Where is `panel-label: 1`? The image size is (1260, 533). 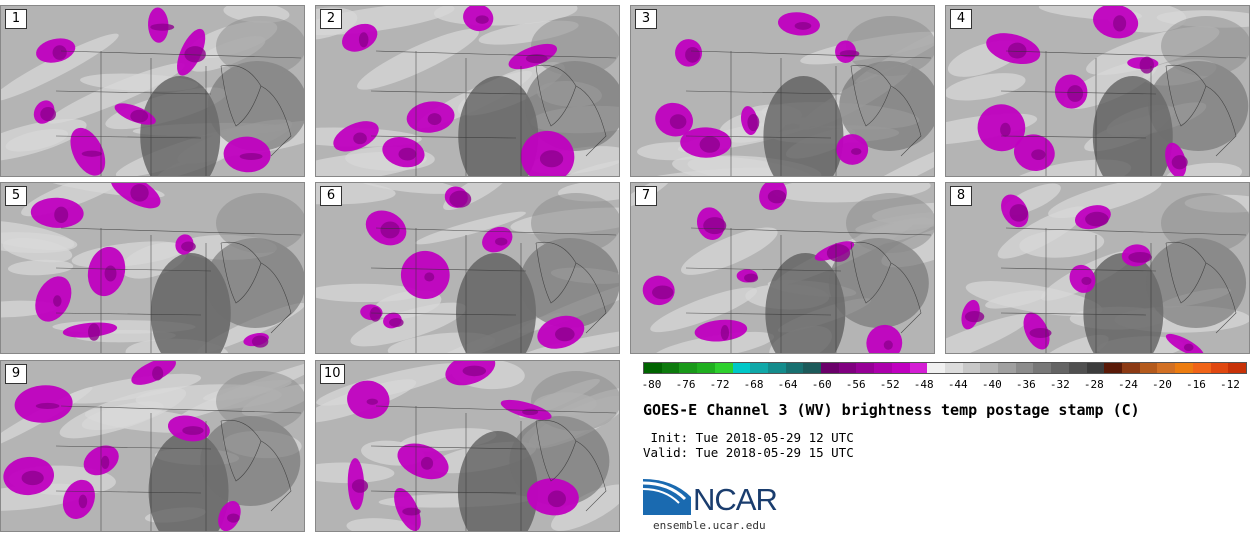
panel-label: 1 is located at coordinates (16, 19).